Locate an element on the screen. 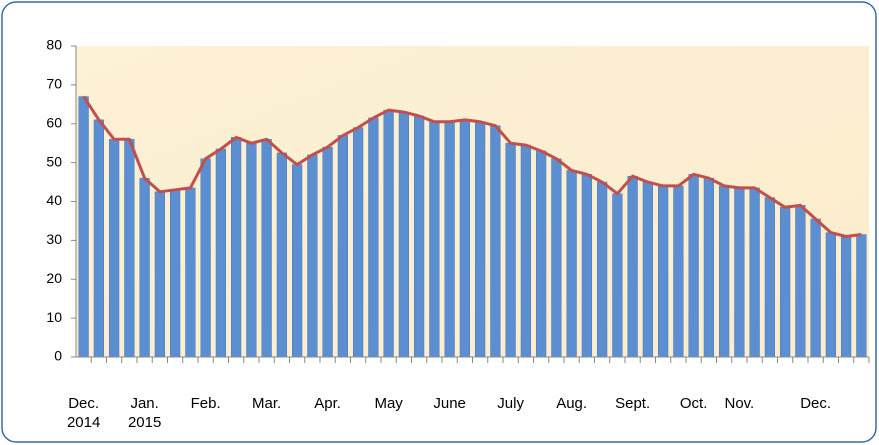  y-tick-label: 70 is located at coordinates (54, 84).